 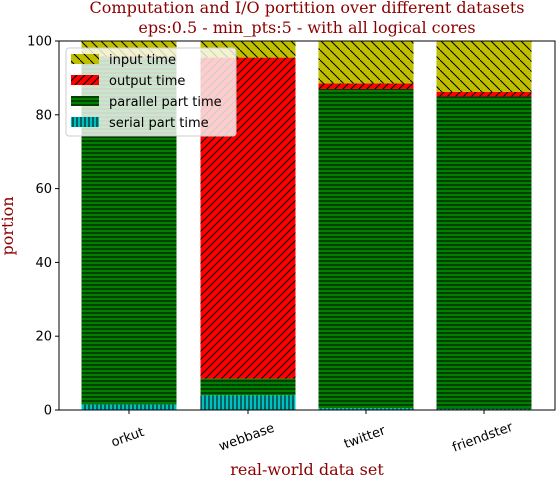 I want to click on x-axis-label: real-world data set, so click(x=307, y=469).